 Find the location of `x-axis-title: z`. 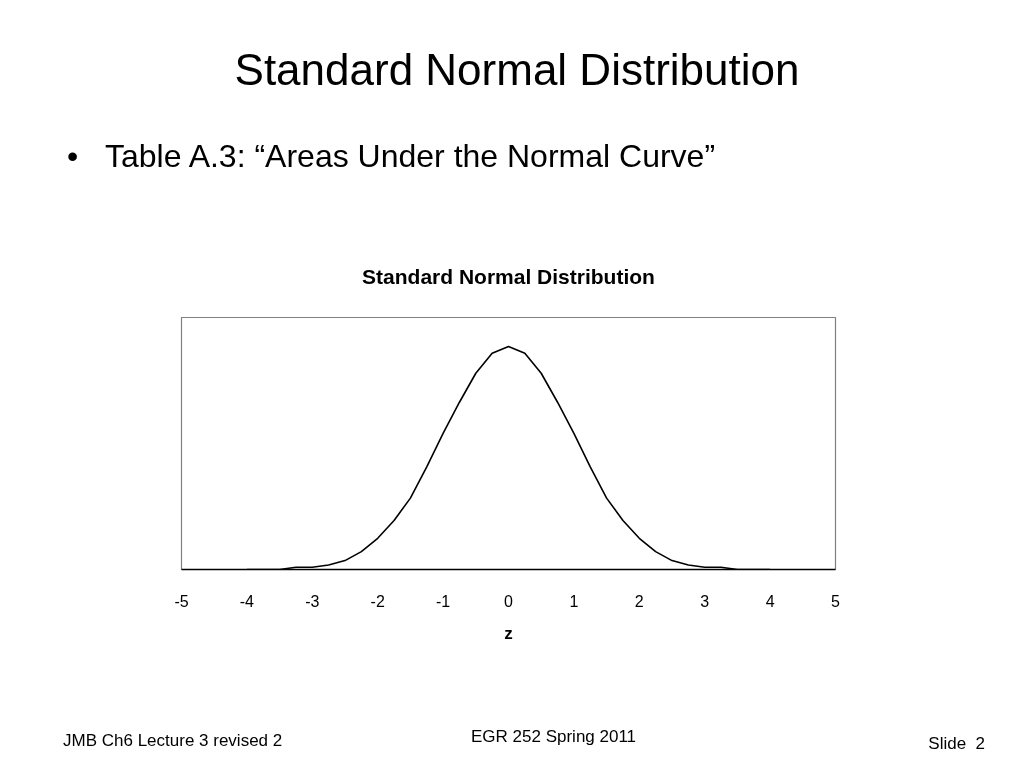

x-axis-title: z is located at coordinates (508, 633).